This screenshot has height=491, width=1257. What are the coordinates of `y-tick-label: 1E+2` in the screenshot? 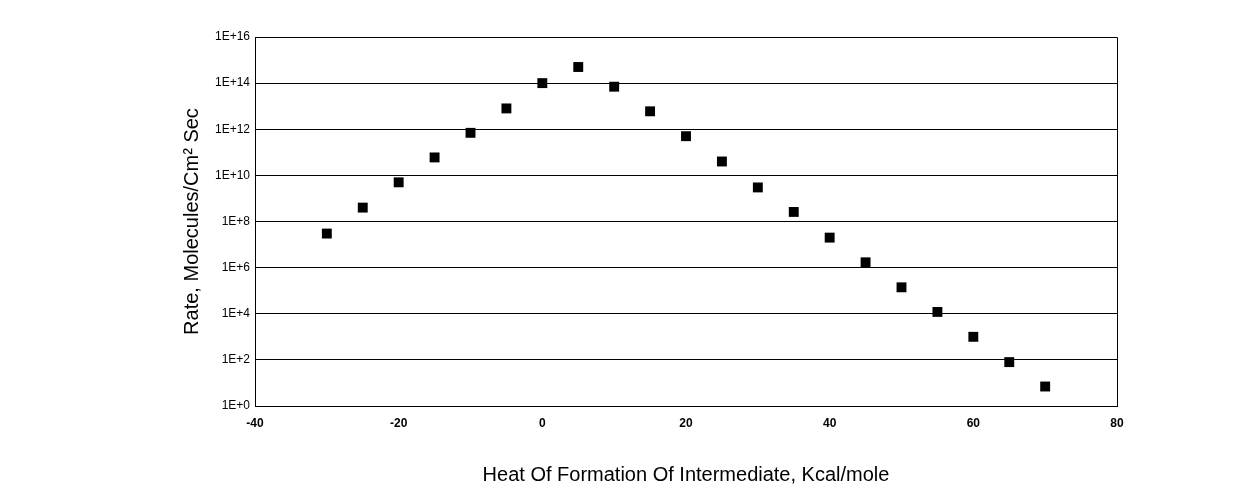 It's located at (236, 359).